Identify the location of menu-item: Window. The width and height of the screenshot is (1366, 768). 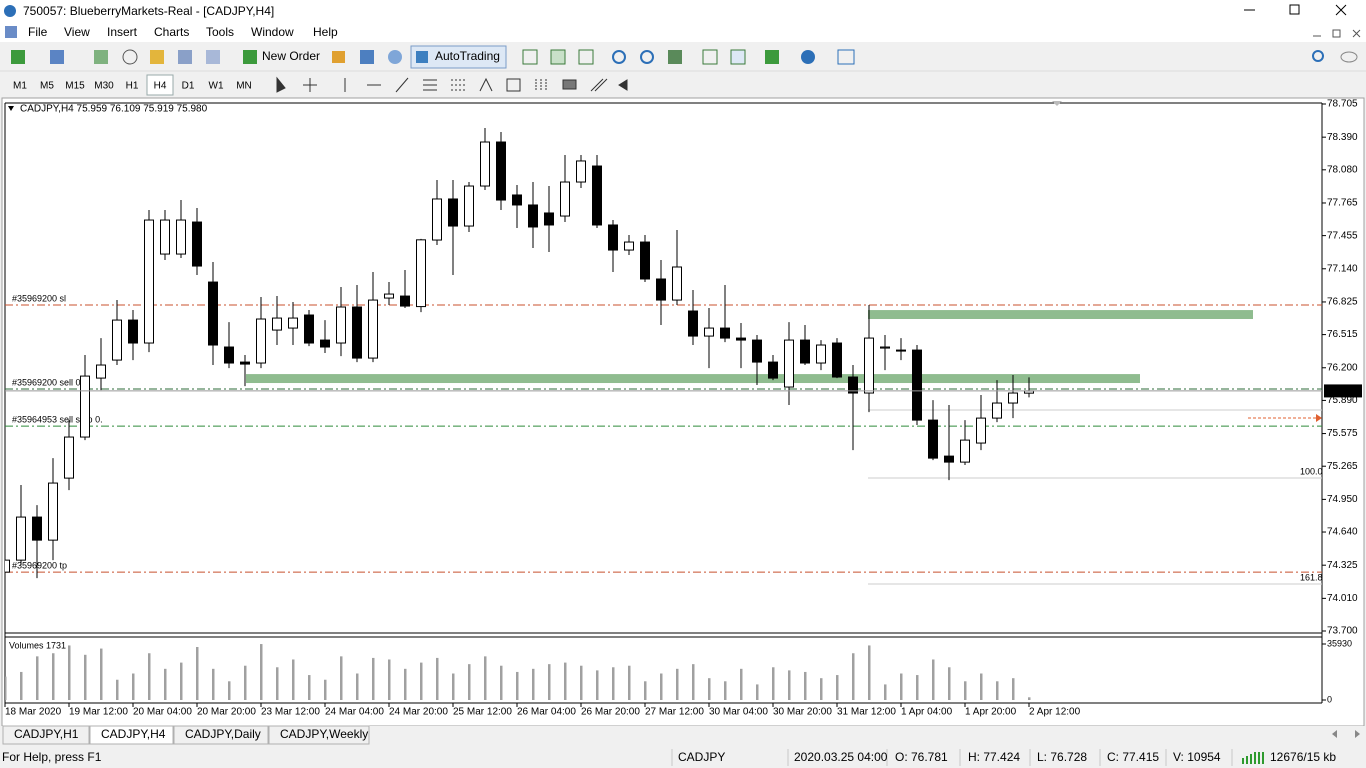
(272, 32).